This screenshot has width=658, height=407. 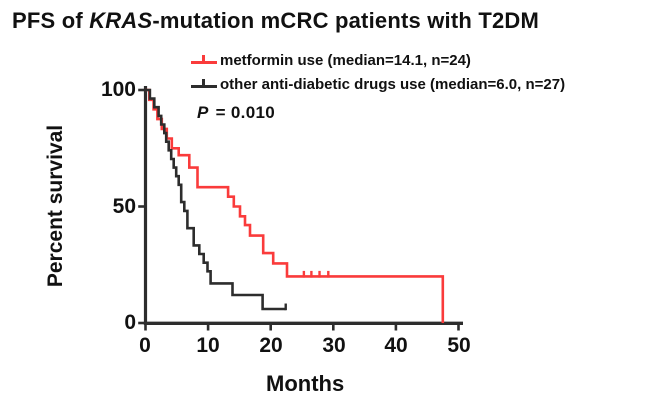 I want to click on x-axis-title: Months, so click(x=305, y=383).